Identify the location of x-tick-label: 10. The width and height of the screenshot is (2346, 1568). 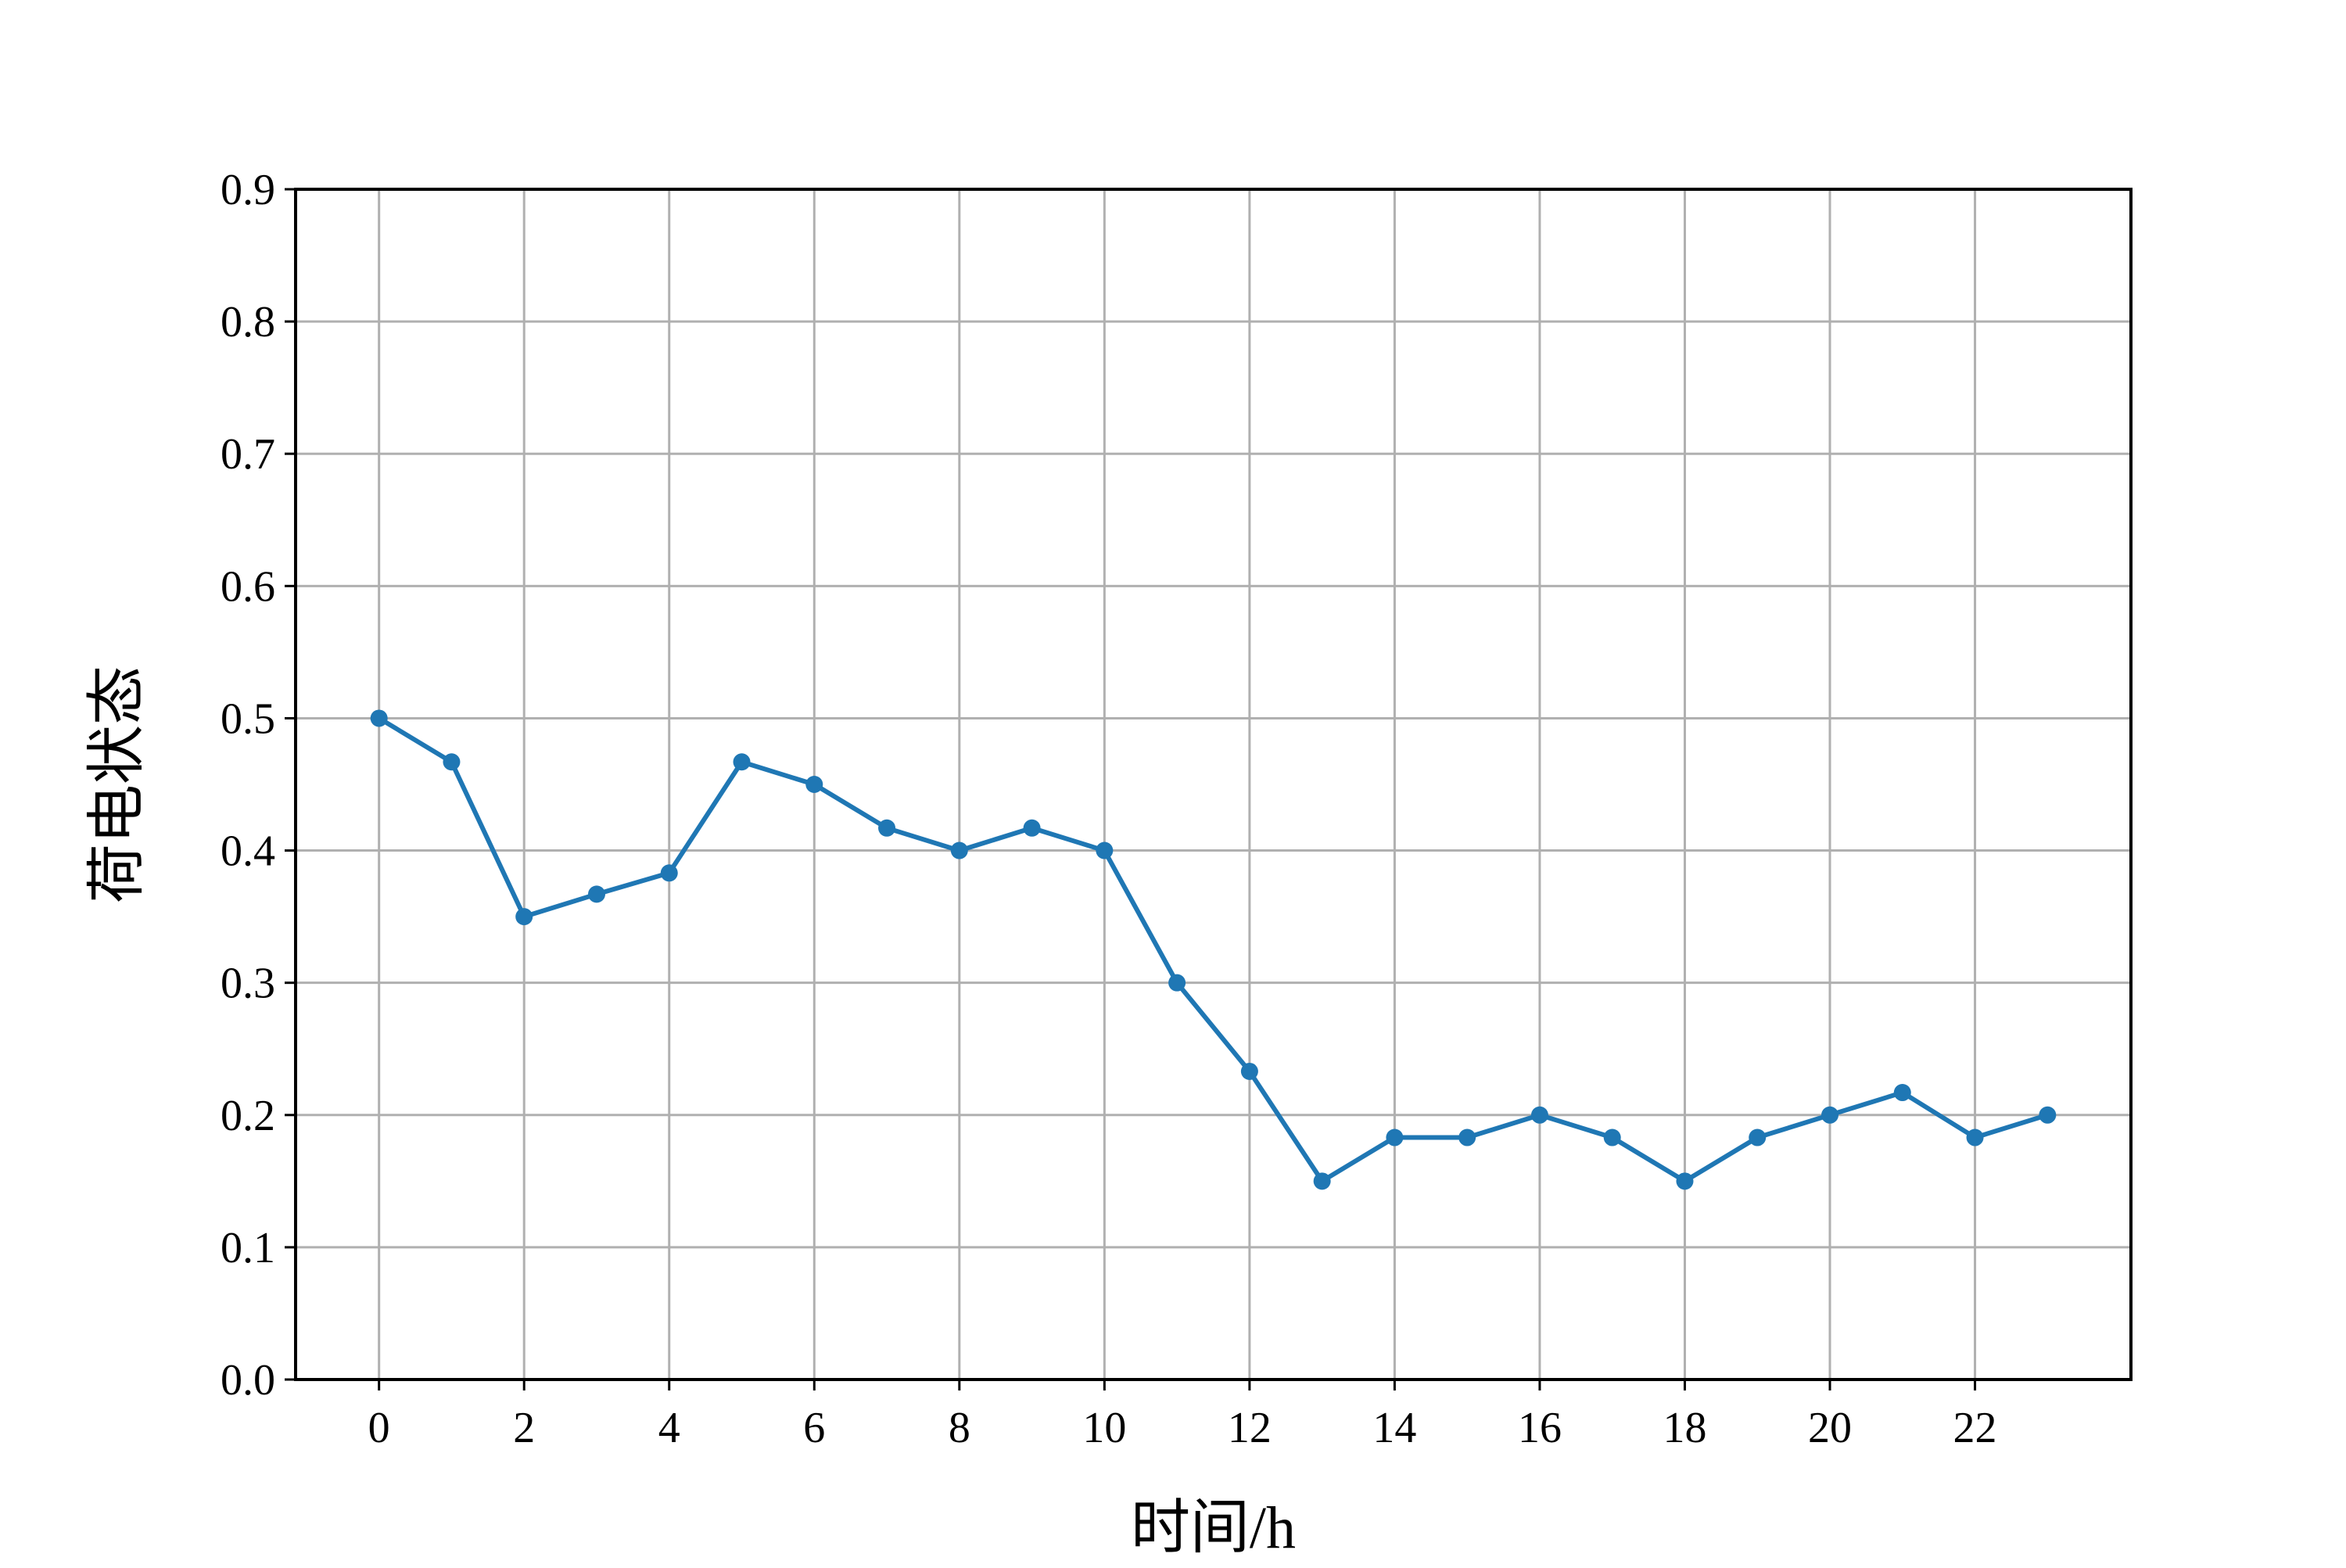
(1104, 1428).